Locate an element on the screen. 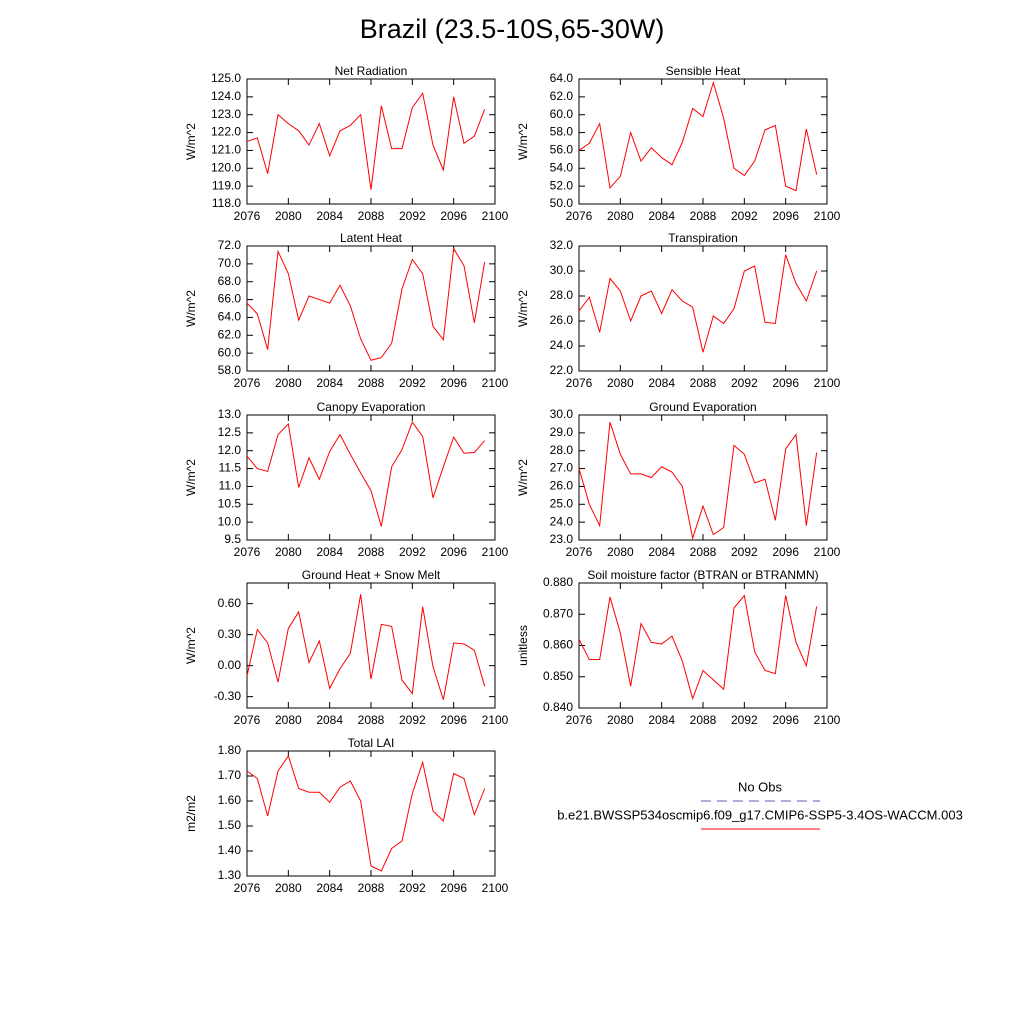 This screenshot has width=1024, height=1024. y-axis-label: m2/m2 is located at coordinates (191, 813).